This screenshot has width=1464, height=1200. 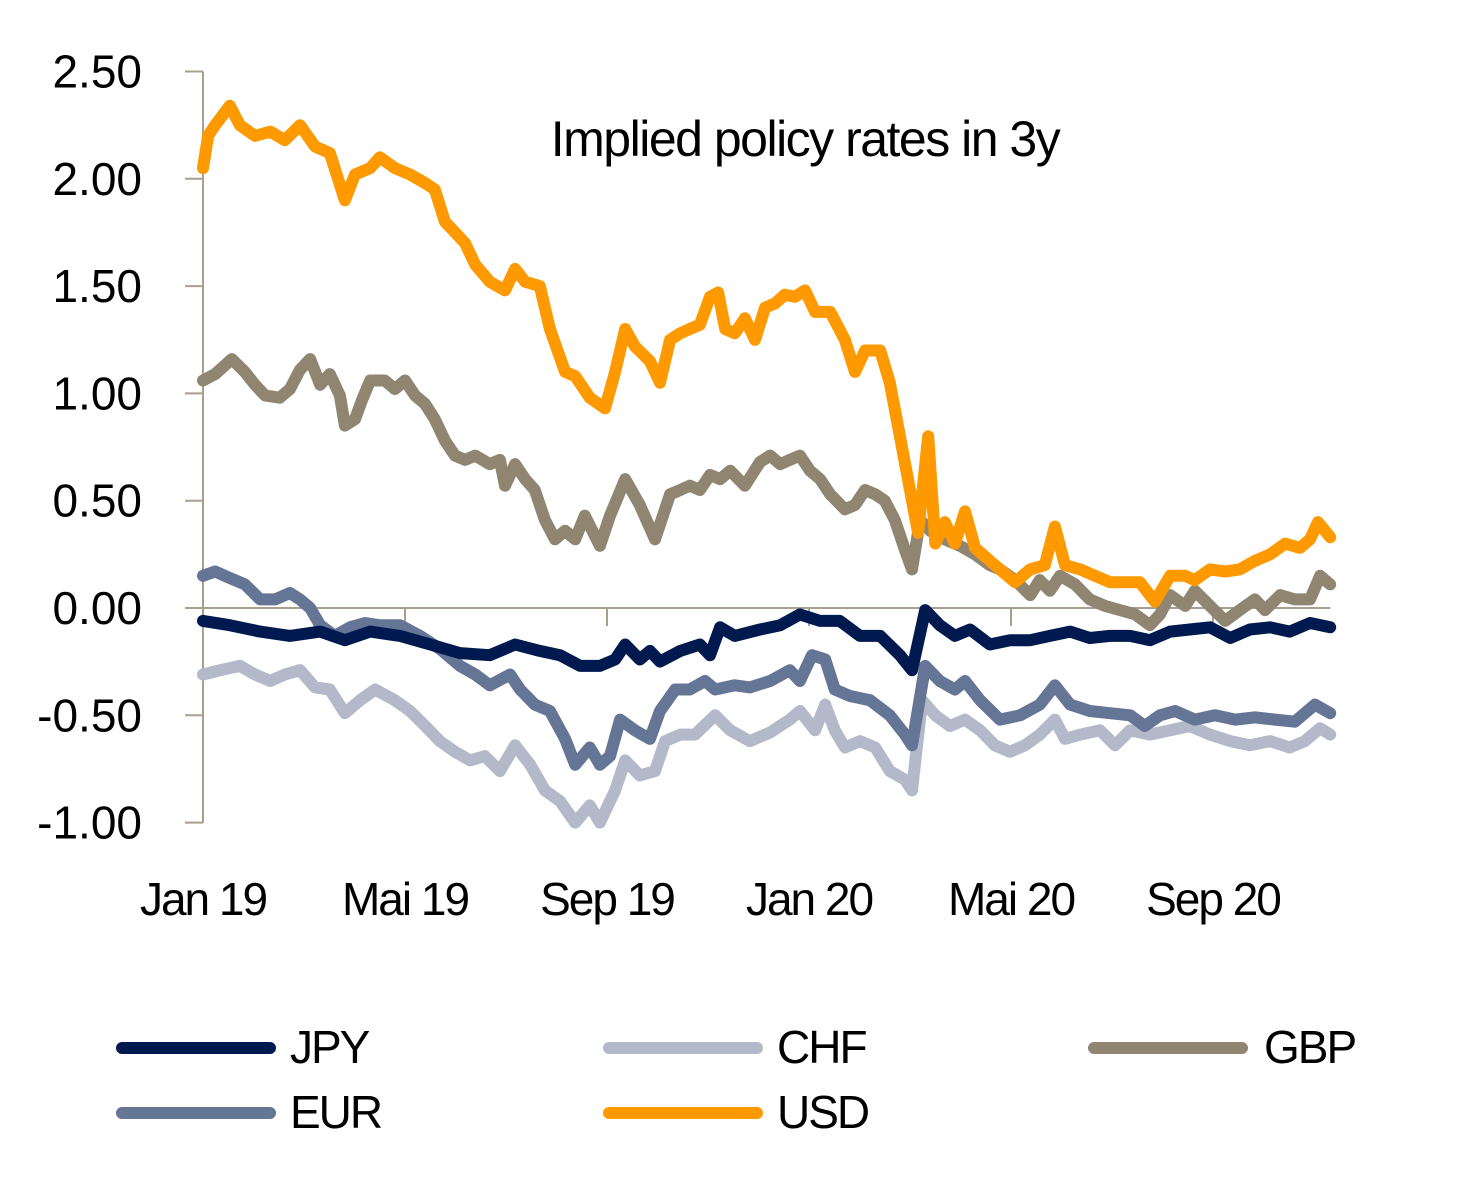 What do you see at coordinates (336, 1112) in the screenshot?
I see `legend-label-eur: EUR` at bounding box center [336, 1112].